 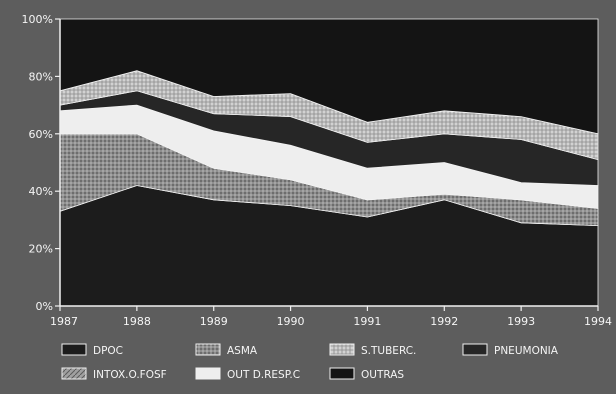 I want to click on legend-swatch-pneu, so click(x=475, y=349).